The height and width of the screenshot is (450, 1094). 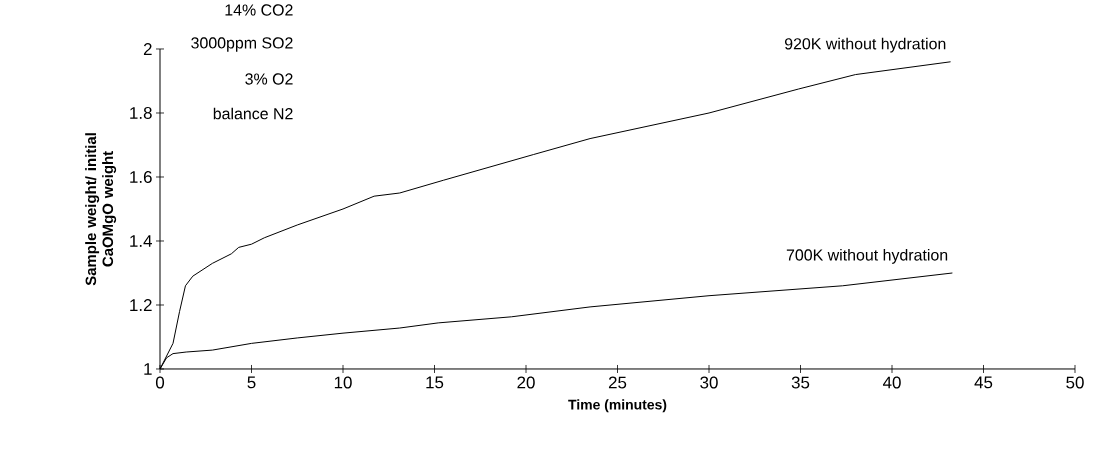 What do you see at coordinates (865, 45) in the screenshot?
I see `series-label: 920K without hydration` at bounding box center [865, 45].